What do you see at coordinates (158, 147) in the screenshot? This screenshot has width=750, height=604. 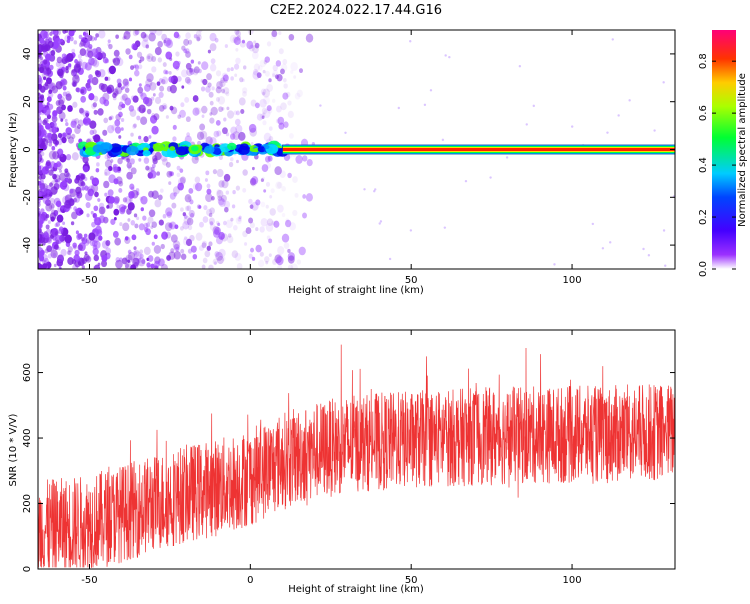 I see `signal-blob` at bounding box center [158, 147].